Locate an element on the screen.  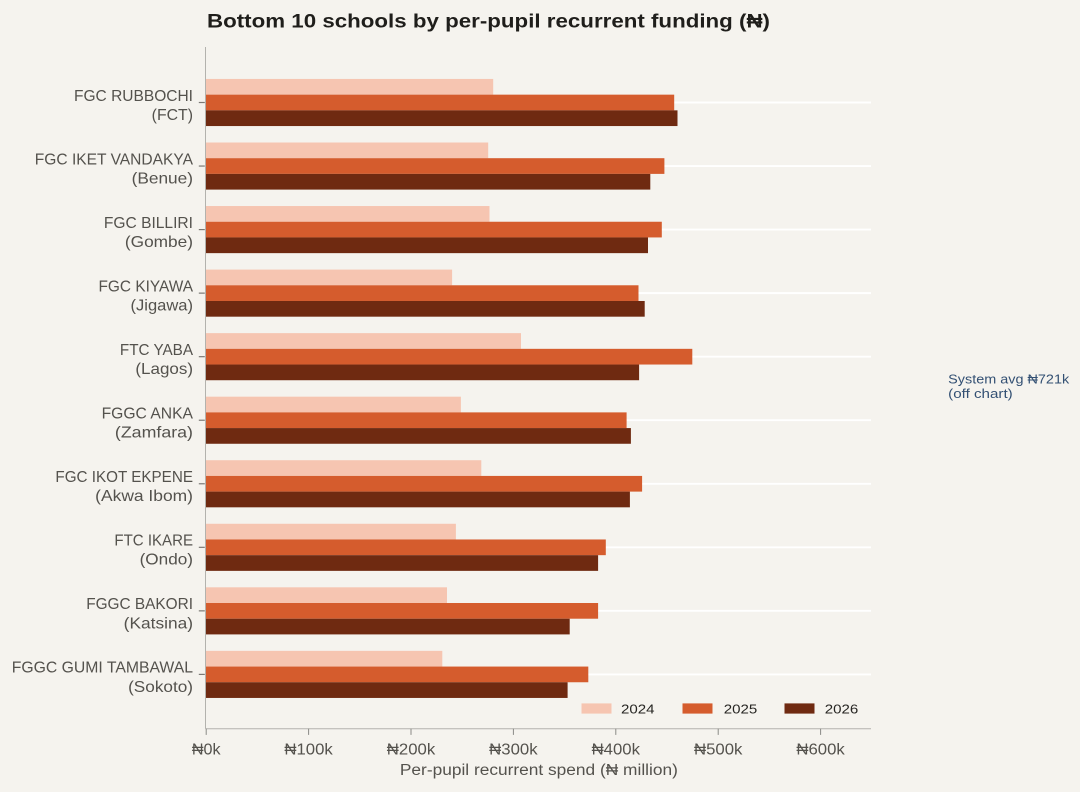
svg-text: (Katsina) is located at coordinates (158, 623).